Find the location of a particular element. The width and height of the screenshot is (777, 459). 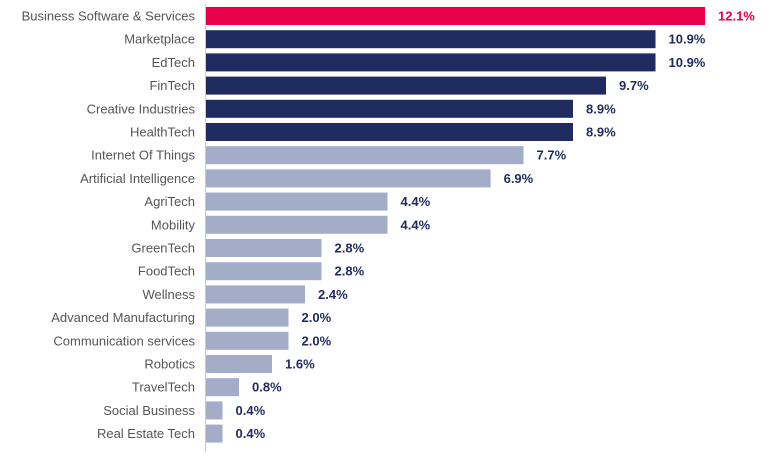

value-label: 6.9% is located at coordinates (519, 178).